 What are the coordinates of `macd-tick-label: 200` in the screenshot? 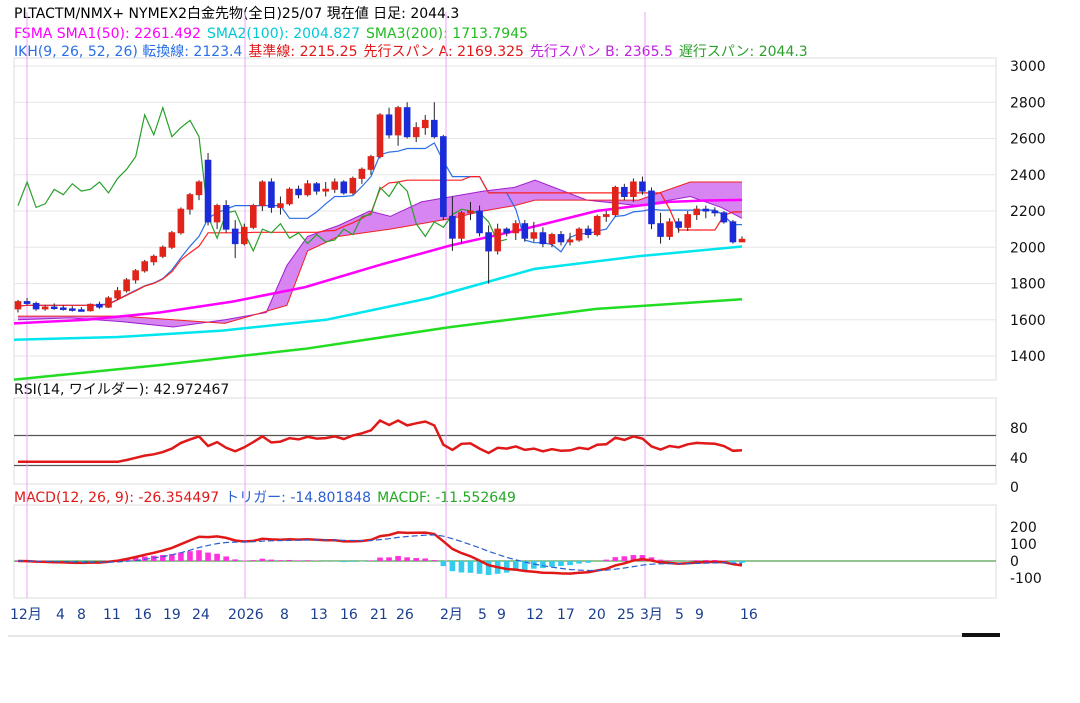 It's located at (1023, 528).